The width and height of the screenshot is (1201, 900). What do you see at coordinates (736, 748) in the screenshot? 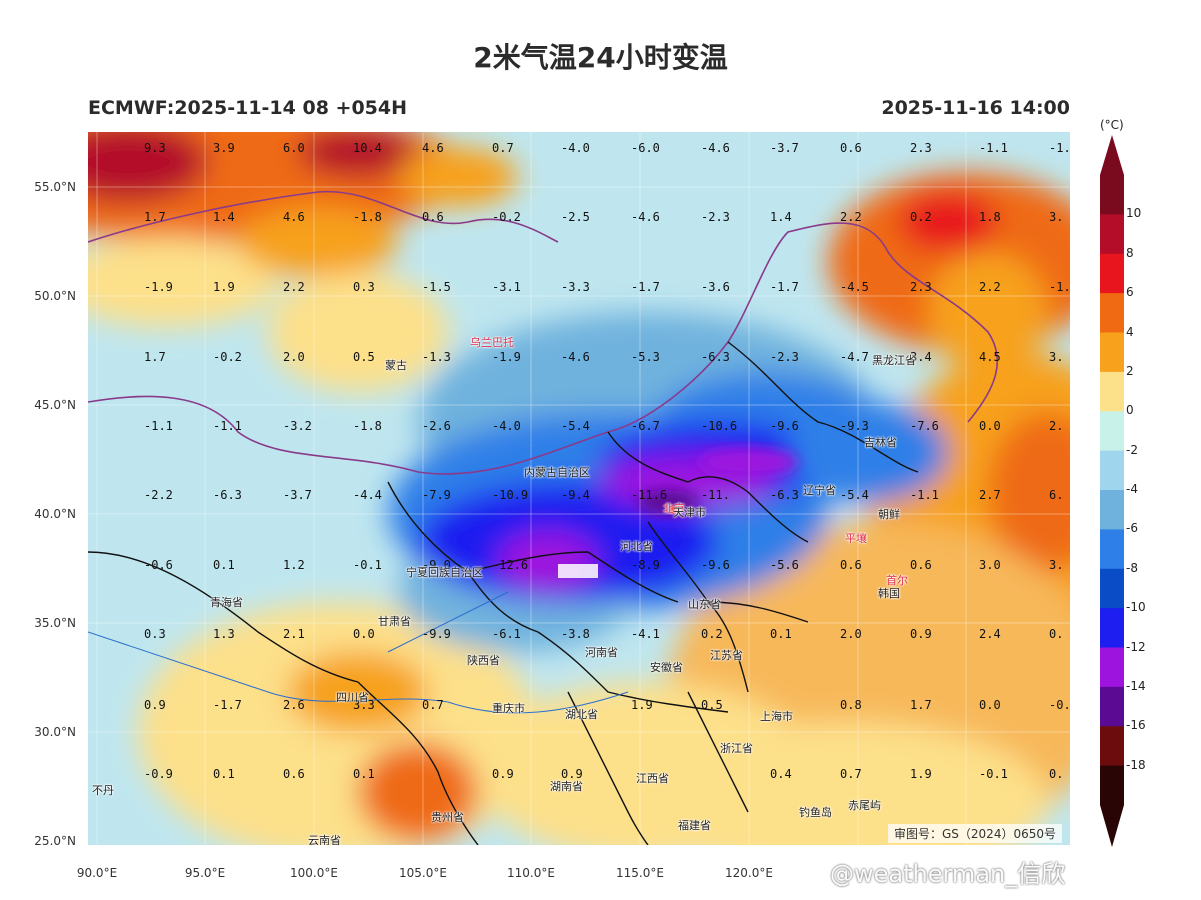
I see `place-label: 浙江省` at bounding box center [736, 748].